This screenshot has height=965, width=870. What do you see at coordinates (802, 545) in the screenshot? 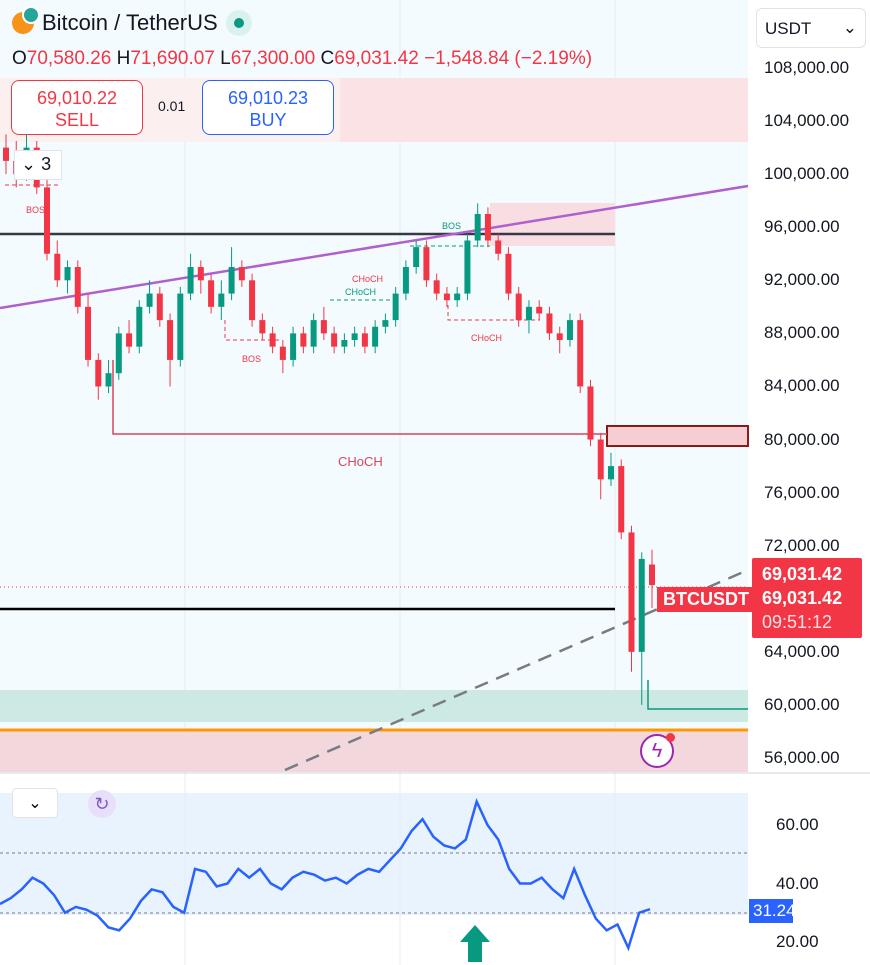
I see `price-tick-label: 72,000.00` at bounding box center [802, 545].